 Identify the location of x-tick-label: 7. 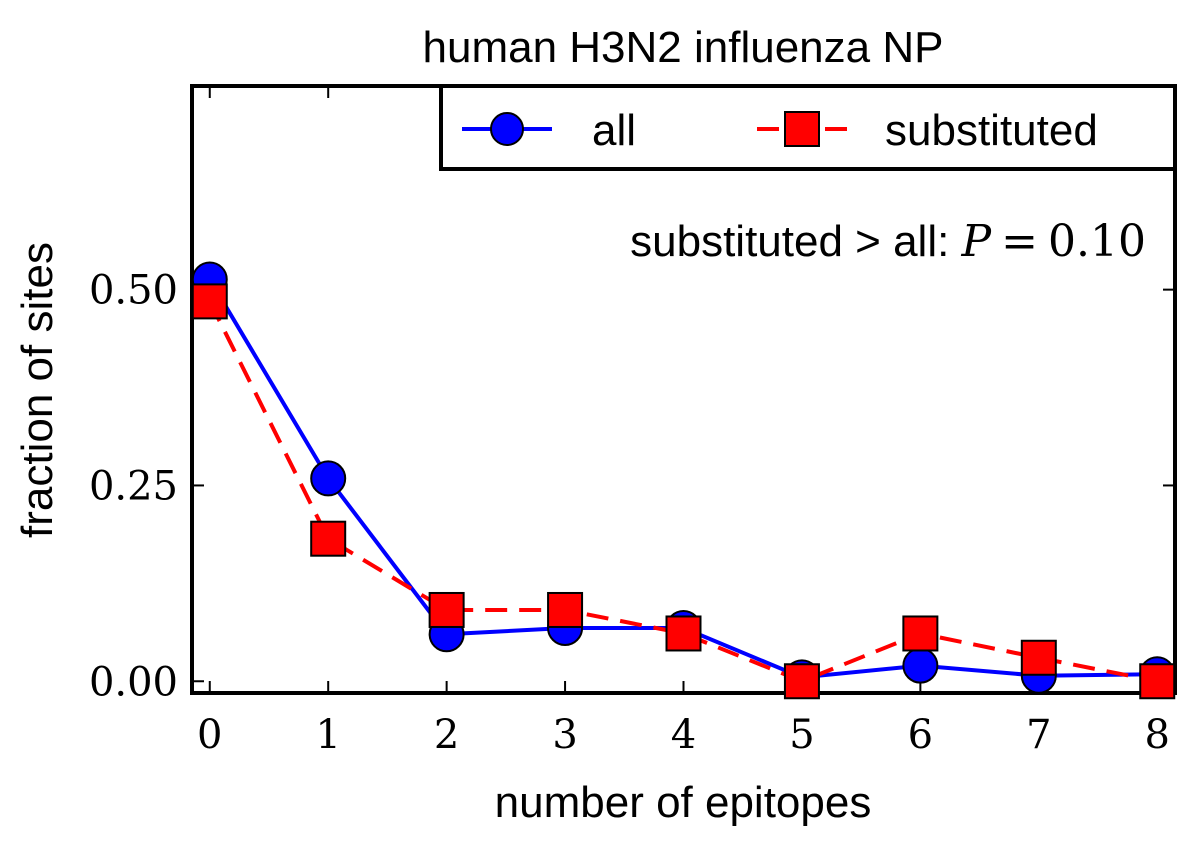
(1038, 735).